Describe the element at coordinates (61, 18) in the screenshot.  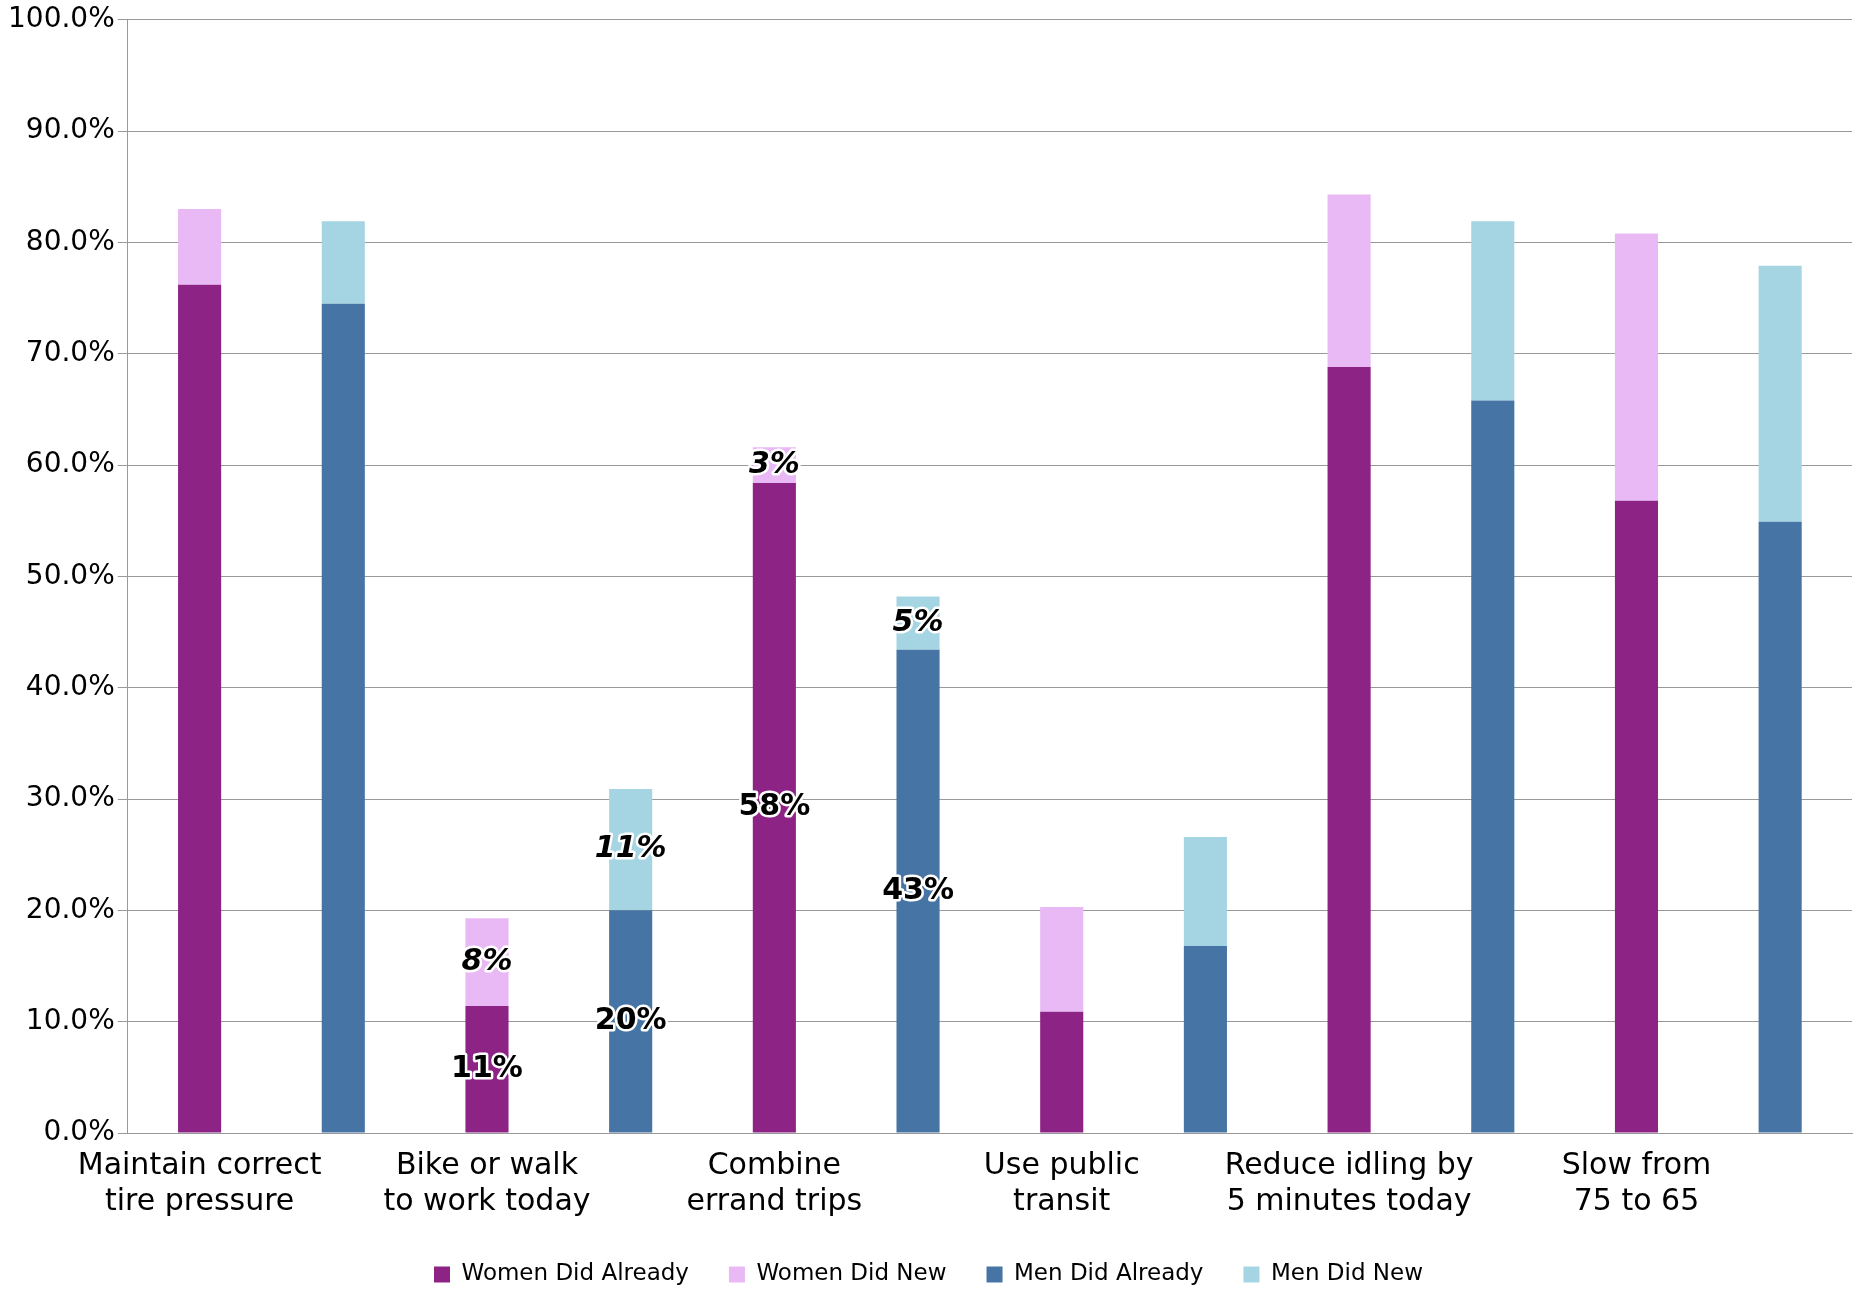
I see `y-tick-label: 100.0%` at that location.